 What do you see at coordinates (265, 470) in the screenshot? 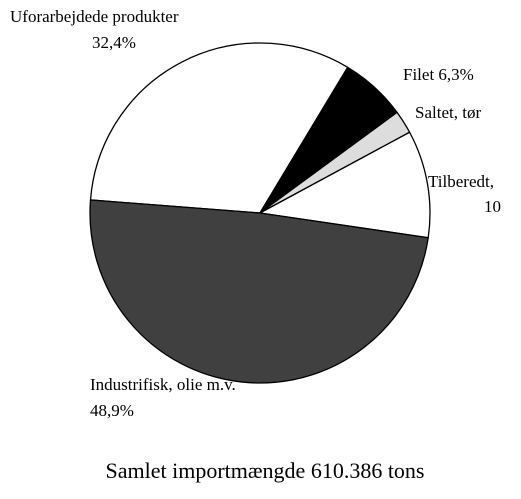
I see `chart-title: Samlet importmængde 610.386 tons` at bounding box center [265, 470].